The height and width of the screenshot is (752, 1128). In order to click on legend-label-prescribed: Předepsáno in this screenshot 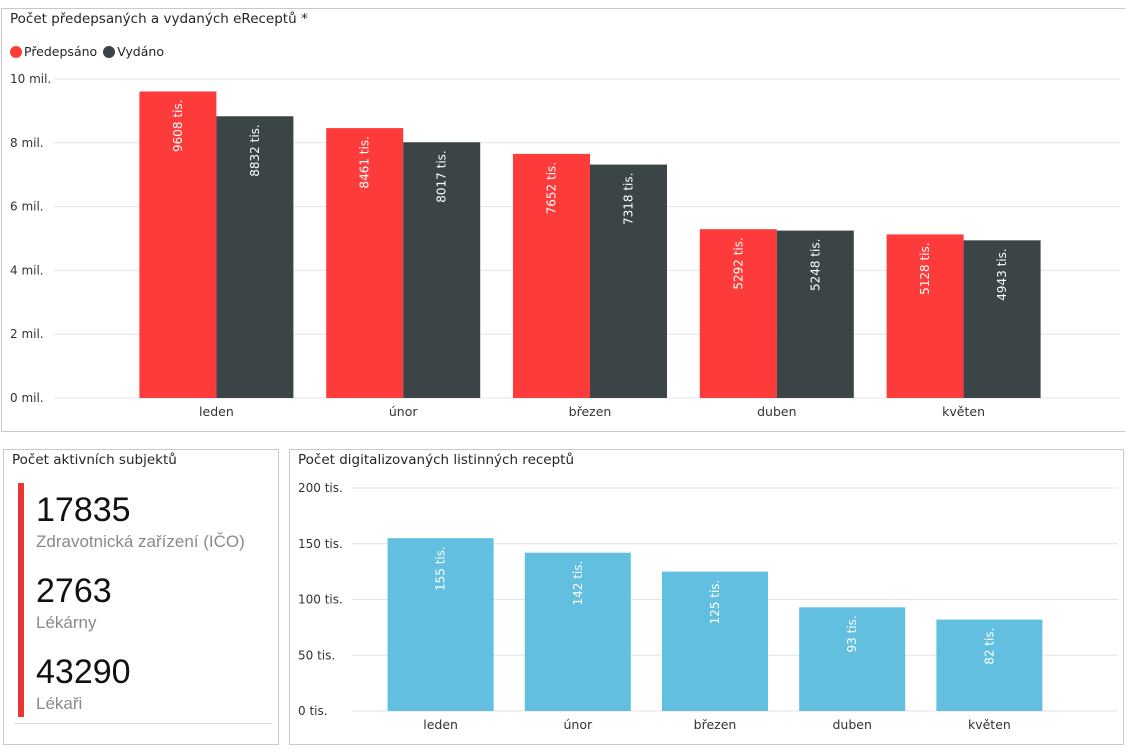, I will do `click(61, 51)`.